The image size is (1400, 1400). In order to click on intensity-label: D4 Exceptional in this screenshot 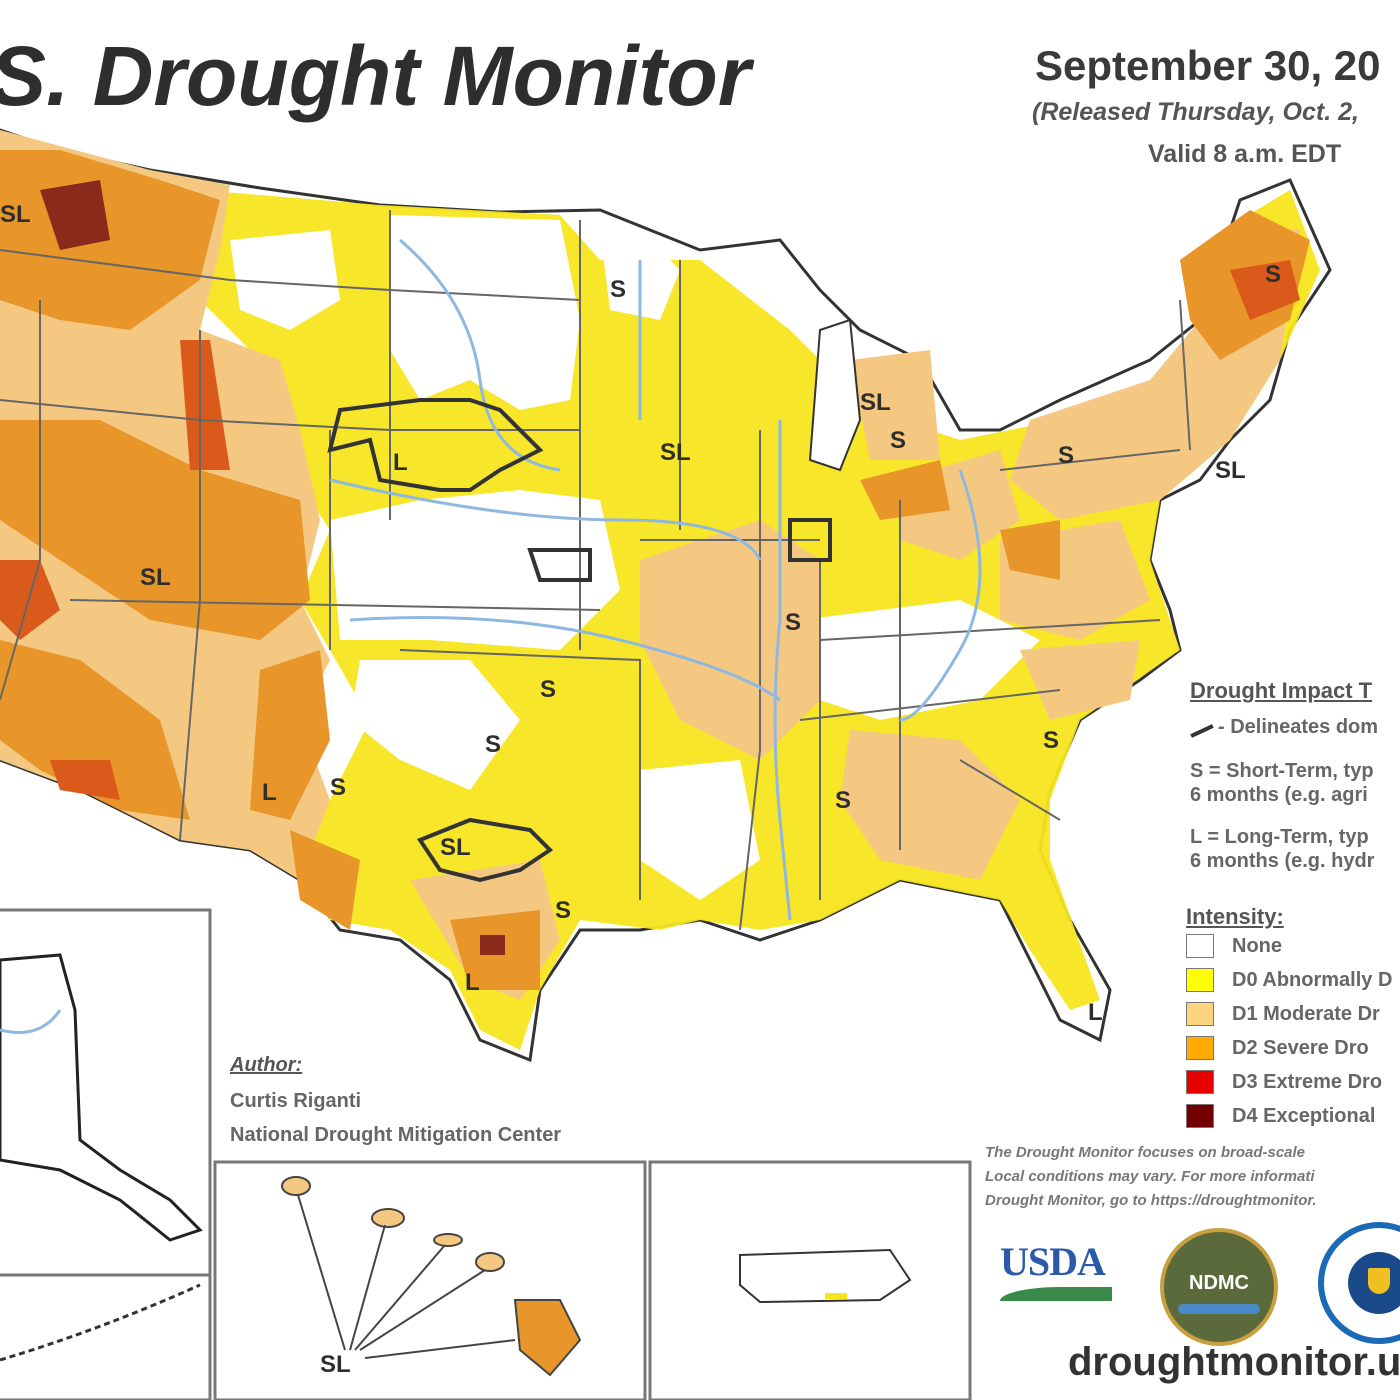, I will do `click(1304, 1115)`.